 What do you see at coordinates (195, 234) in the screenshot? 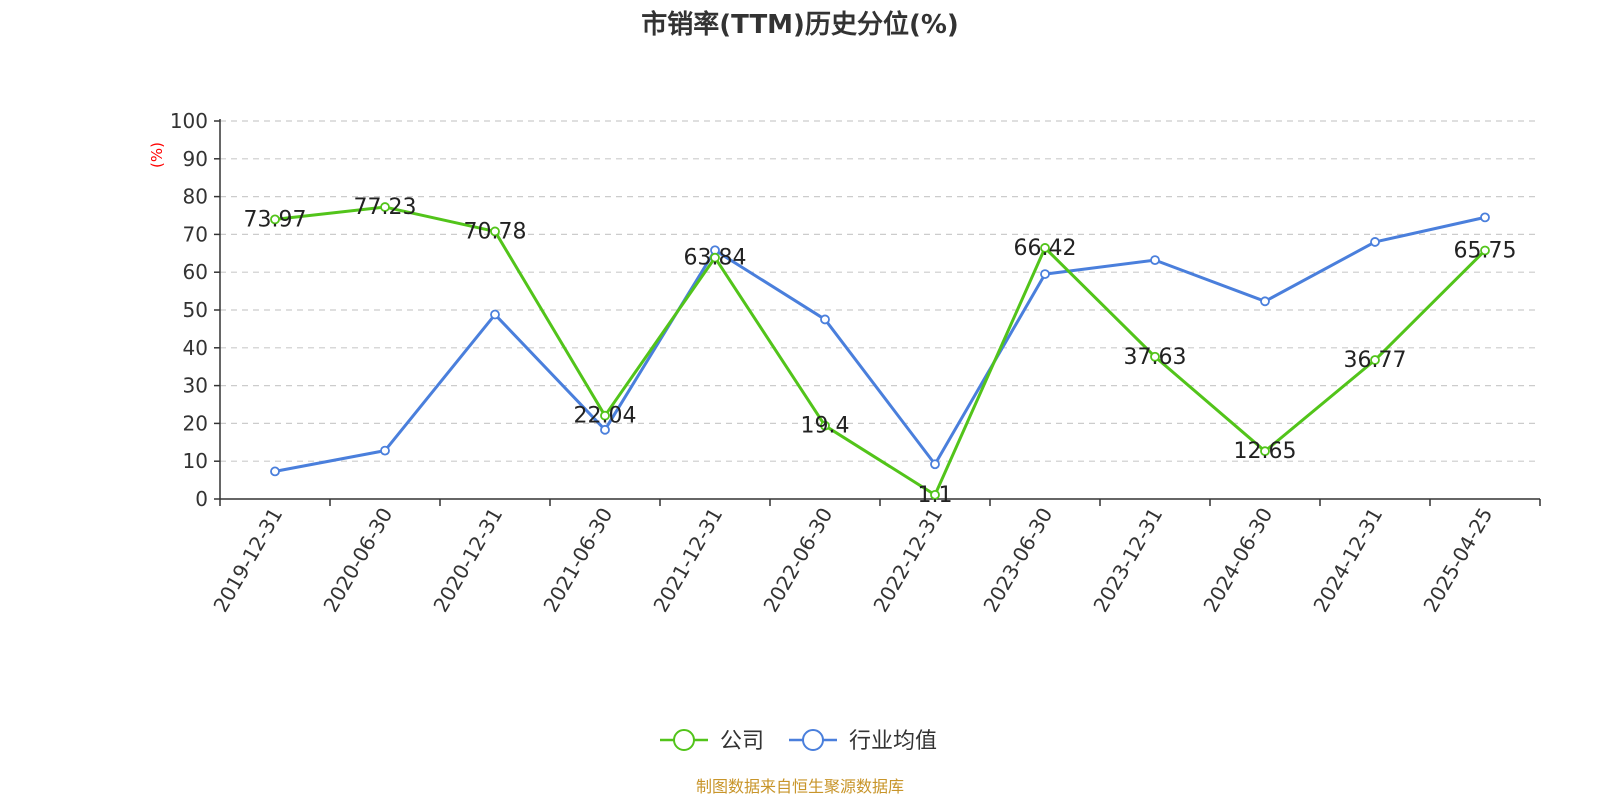
I see `y-tick-label: 70` at bounding box center [195, 234].